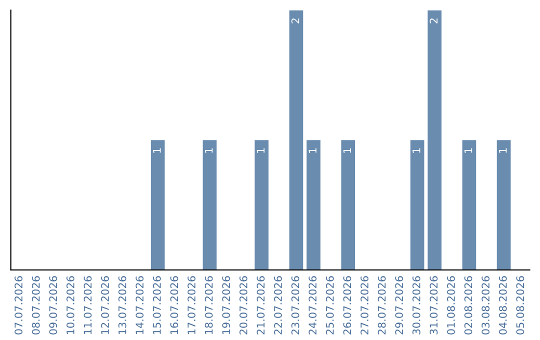  I want to click on x-tick-label: 11.07.2026, so click(88, 305).